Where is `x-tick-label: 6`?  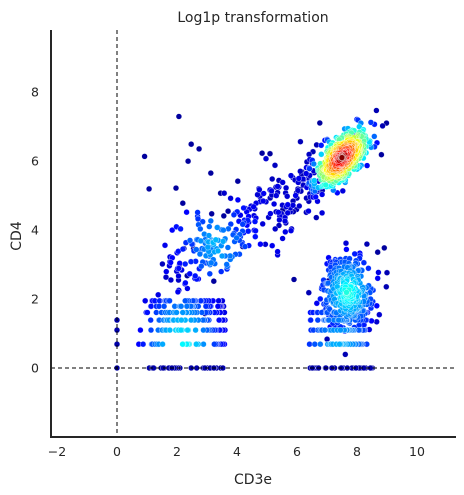 x-tick-label: 6 is located at coordinates (297, 451).